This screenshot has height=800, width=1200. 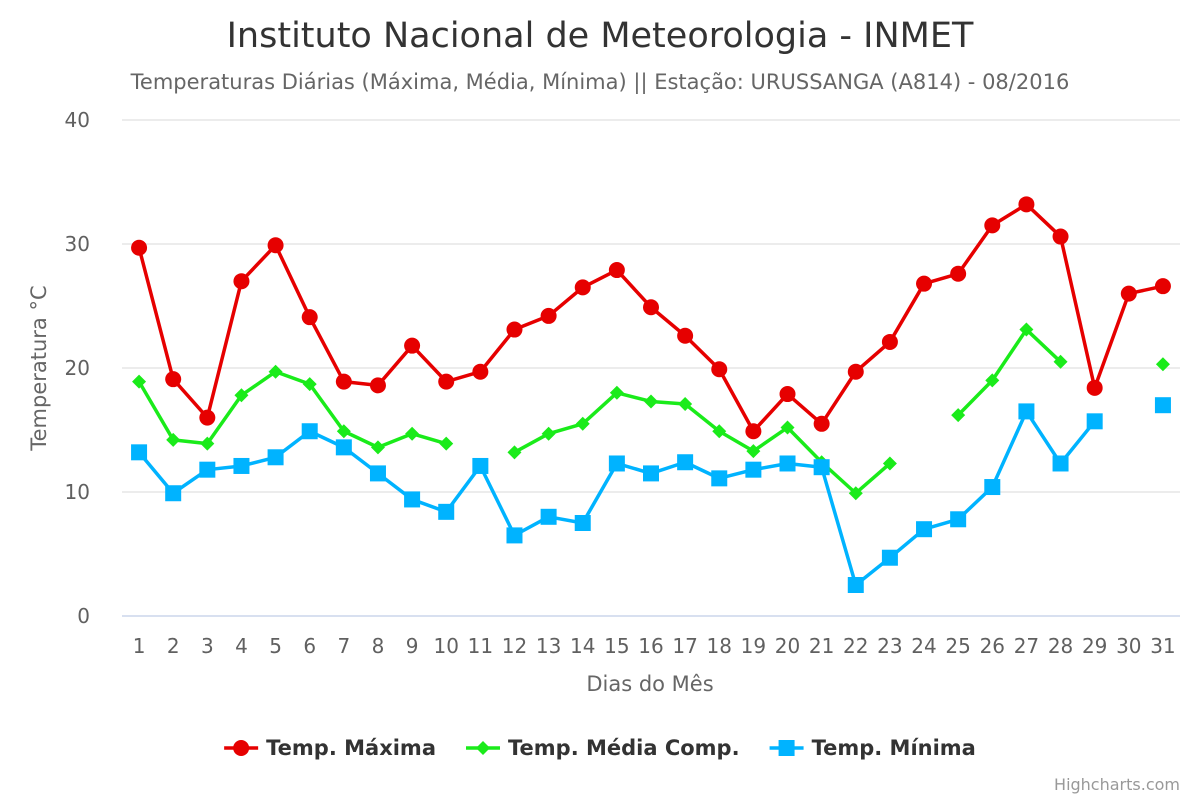 I want to click on legend-item-1: Temp. Média Comp., so click(x=603, y=748).